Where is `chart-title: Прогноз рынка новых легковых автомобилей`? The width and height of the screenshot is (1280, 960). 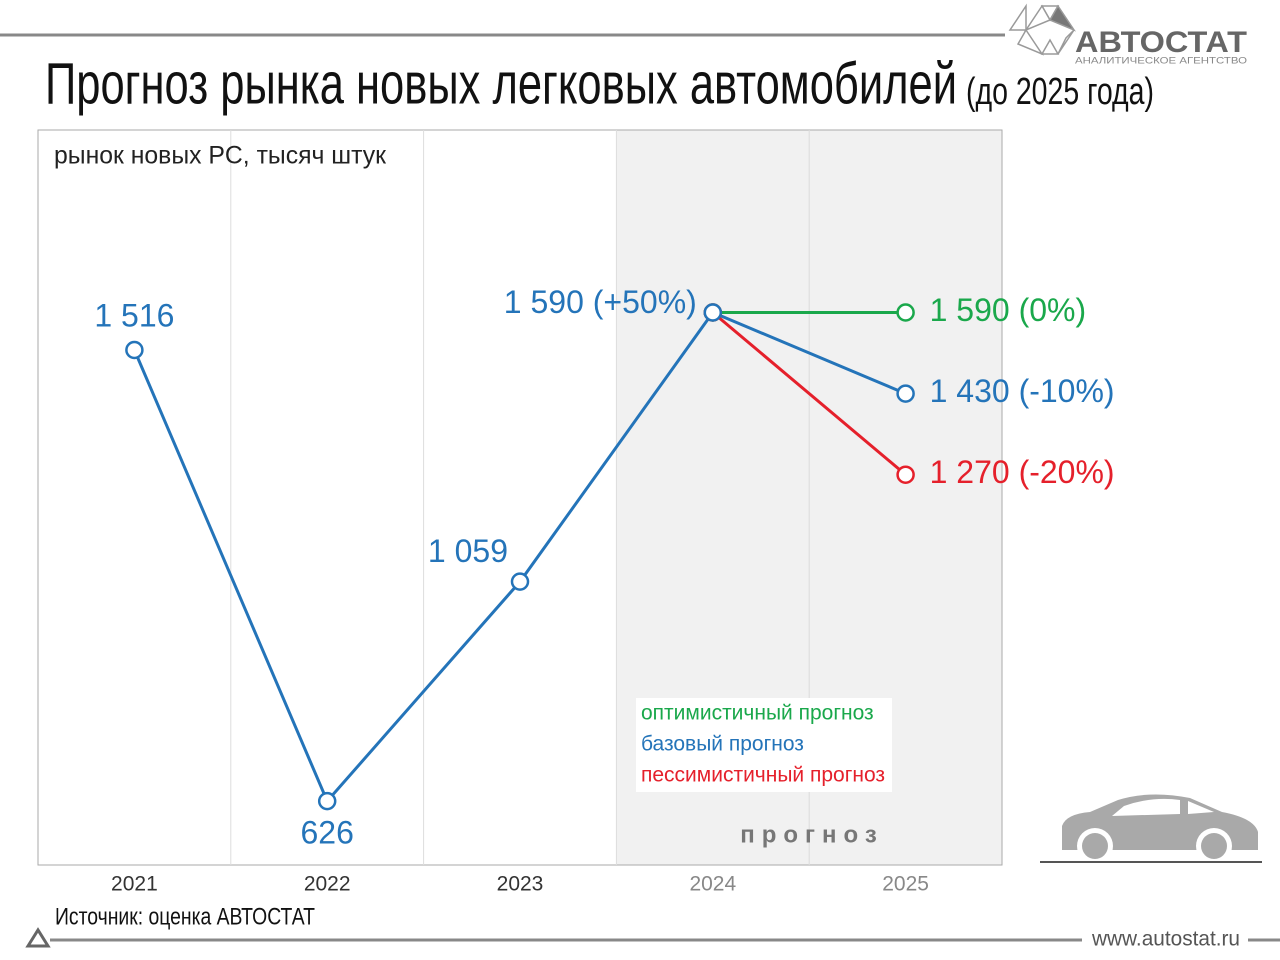
chart-title: Прогноз рынка новых легковых автомобилей is located at coordinates (501, 83).